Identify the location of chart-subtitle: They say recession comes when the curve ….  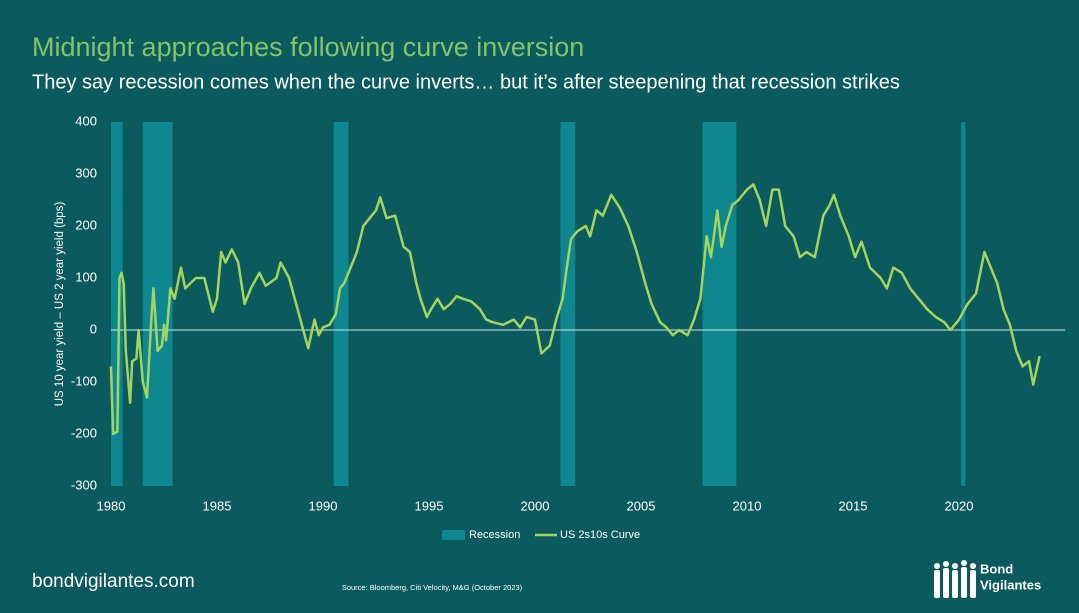
(466, 82).